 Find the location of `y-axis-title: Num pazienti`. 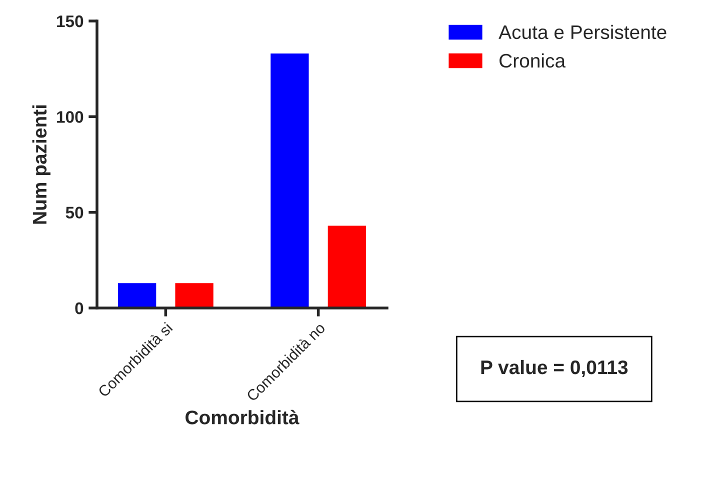

y-axis-title: Num pazienti is located at coordinates (41, 164).